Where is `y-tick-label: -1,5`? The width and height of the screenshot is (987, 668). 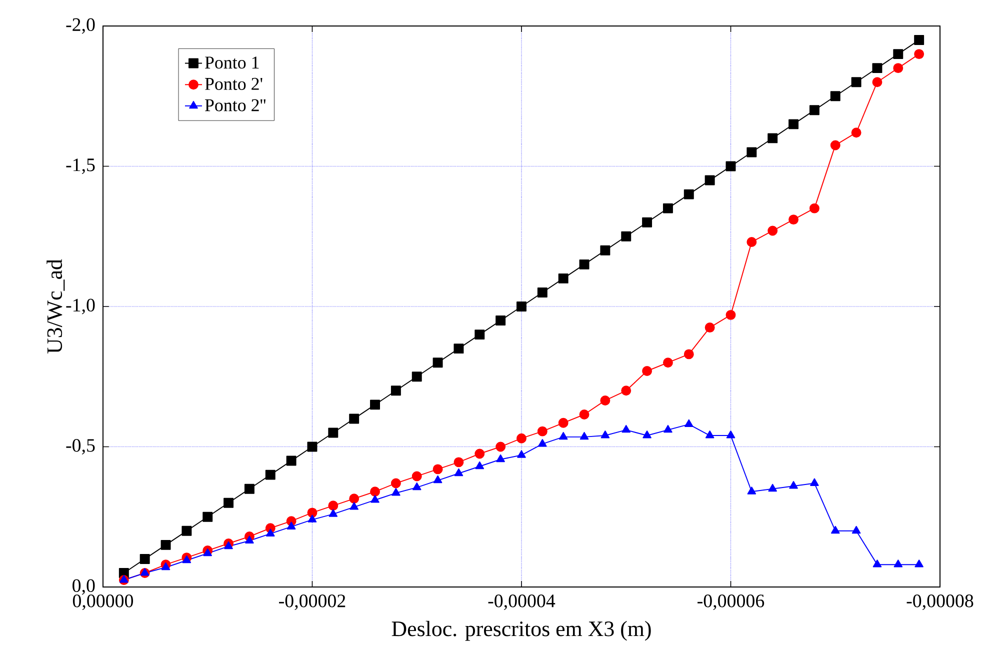 y-tick-label: -1,5 is located at coordinates (80, 166).